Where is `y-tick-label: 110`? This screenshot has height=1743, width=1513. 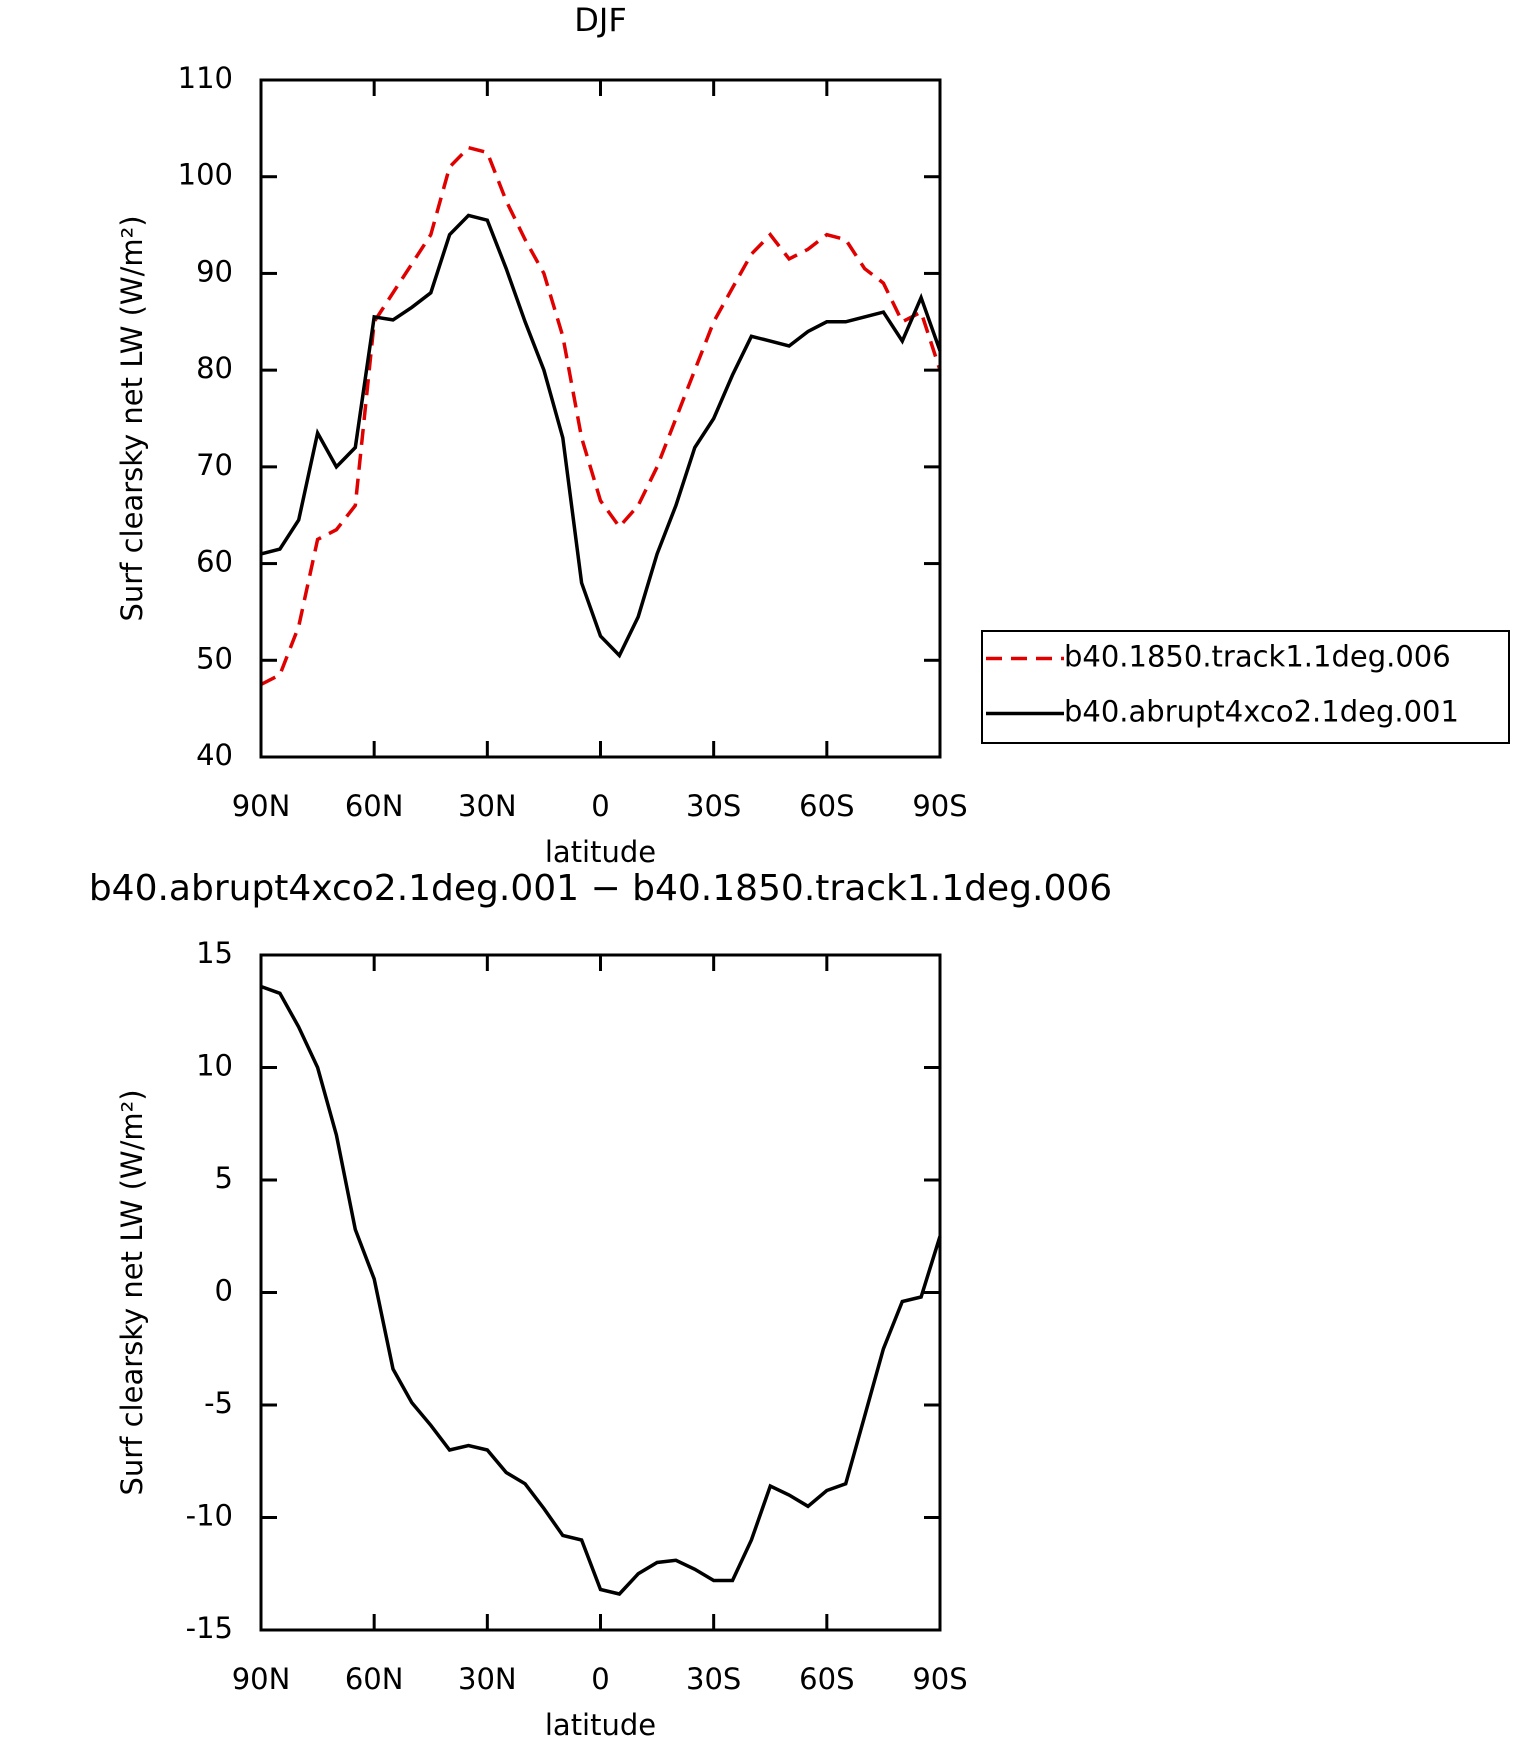 y-tick-label: 110 is located at coordinates (205, 78).